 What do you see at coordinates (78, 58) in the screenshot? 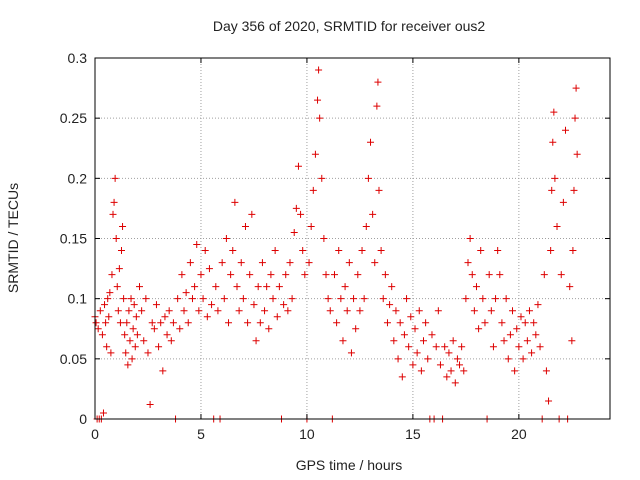
I see `y-tick-label: 0.3` at bounding box center [78, 58].